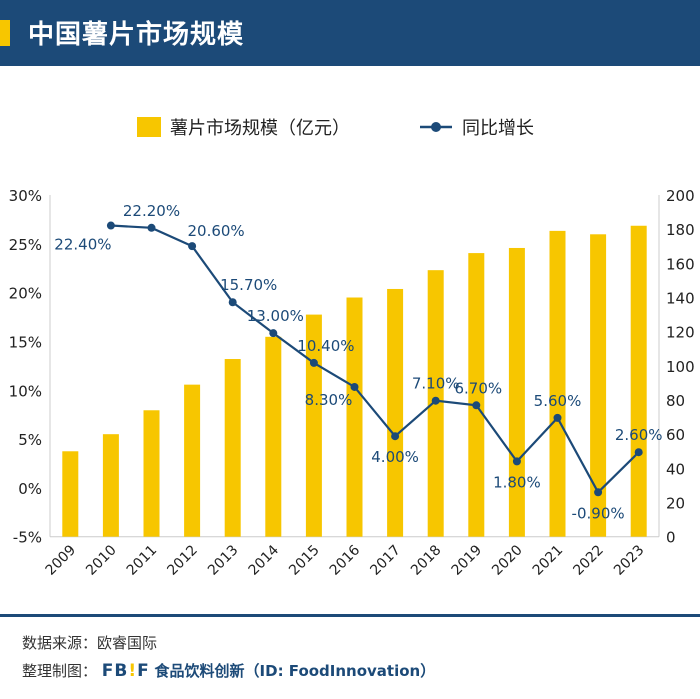 The width and height of the screenshot is (700, 699). I want to click on x-tick-label: 2013, so click(223, 560).